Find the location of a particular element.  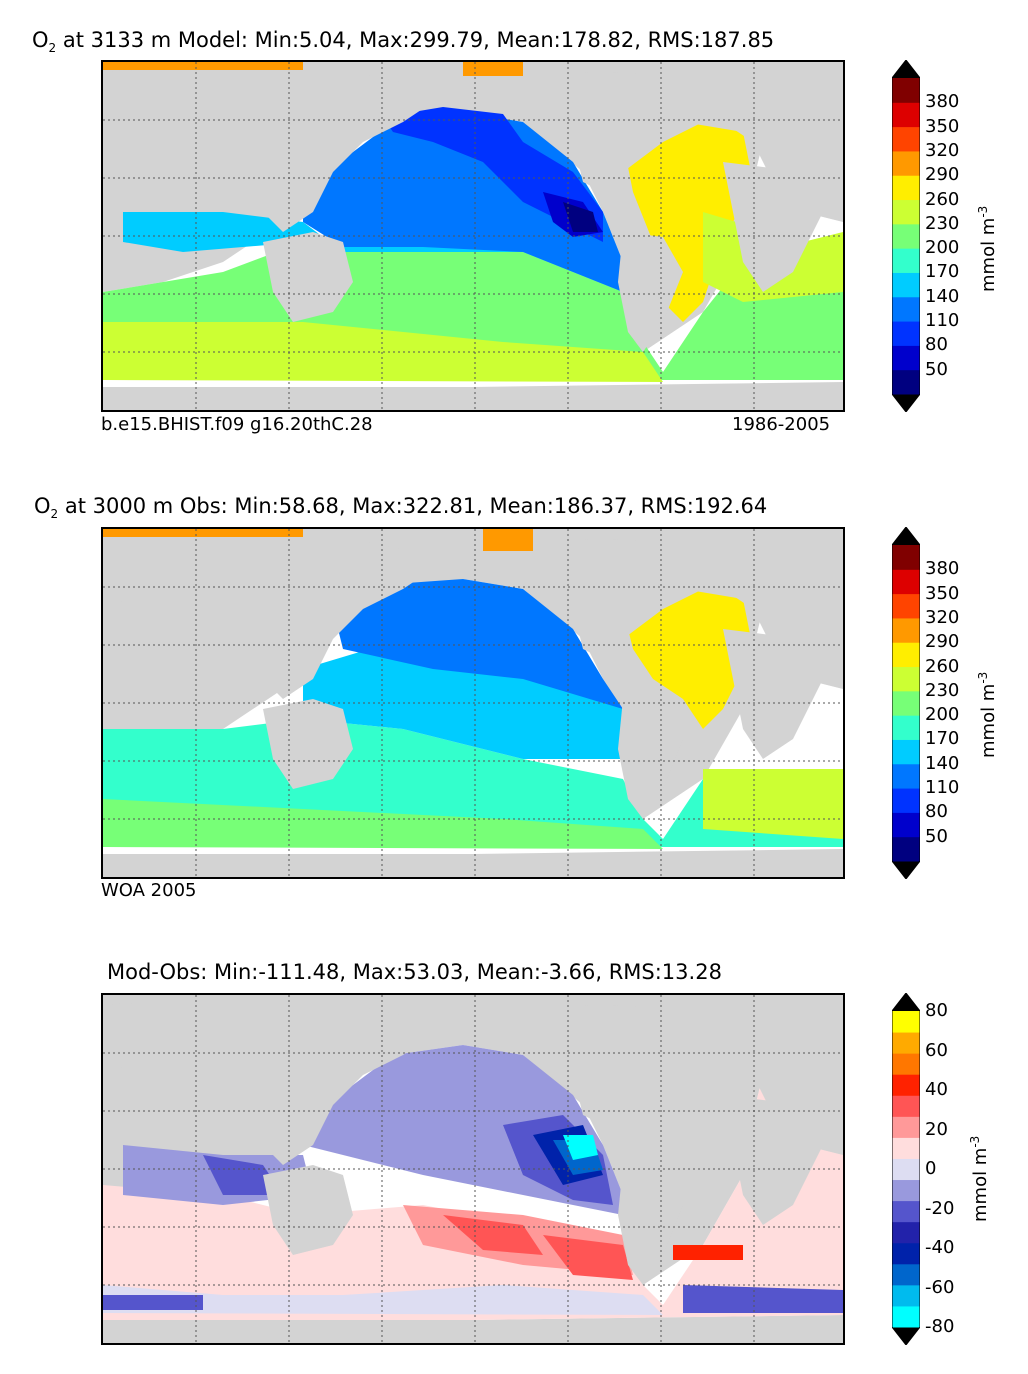

panel3-colorbar-label: mmol m-3 is located at coordinates (979, 1178).